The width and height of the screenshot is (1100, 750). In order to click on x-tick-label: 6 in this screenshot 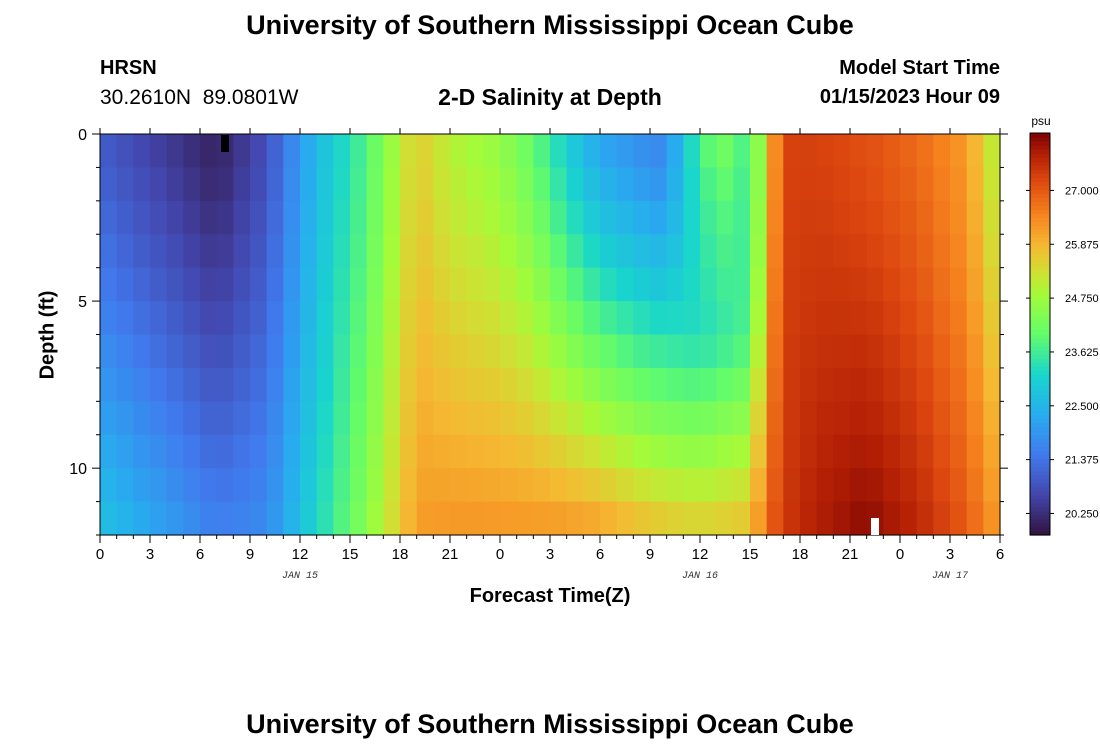, I will do `click(200, 554)`.